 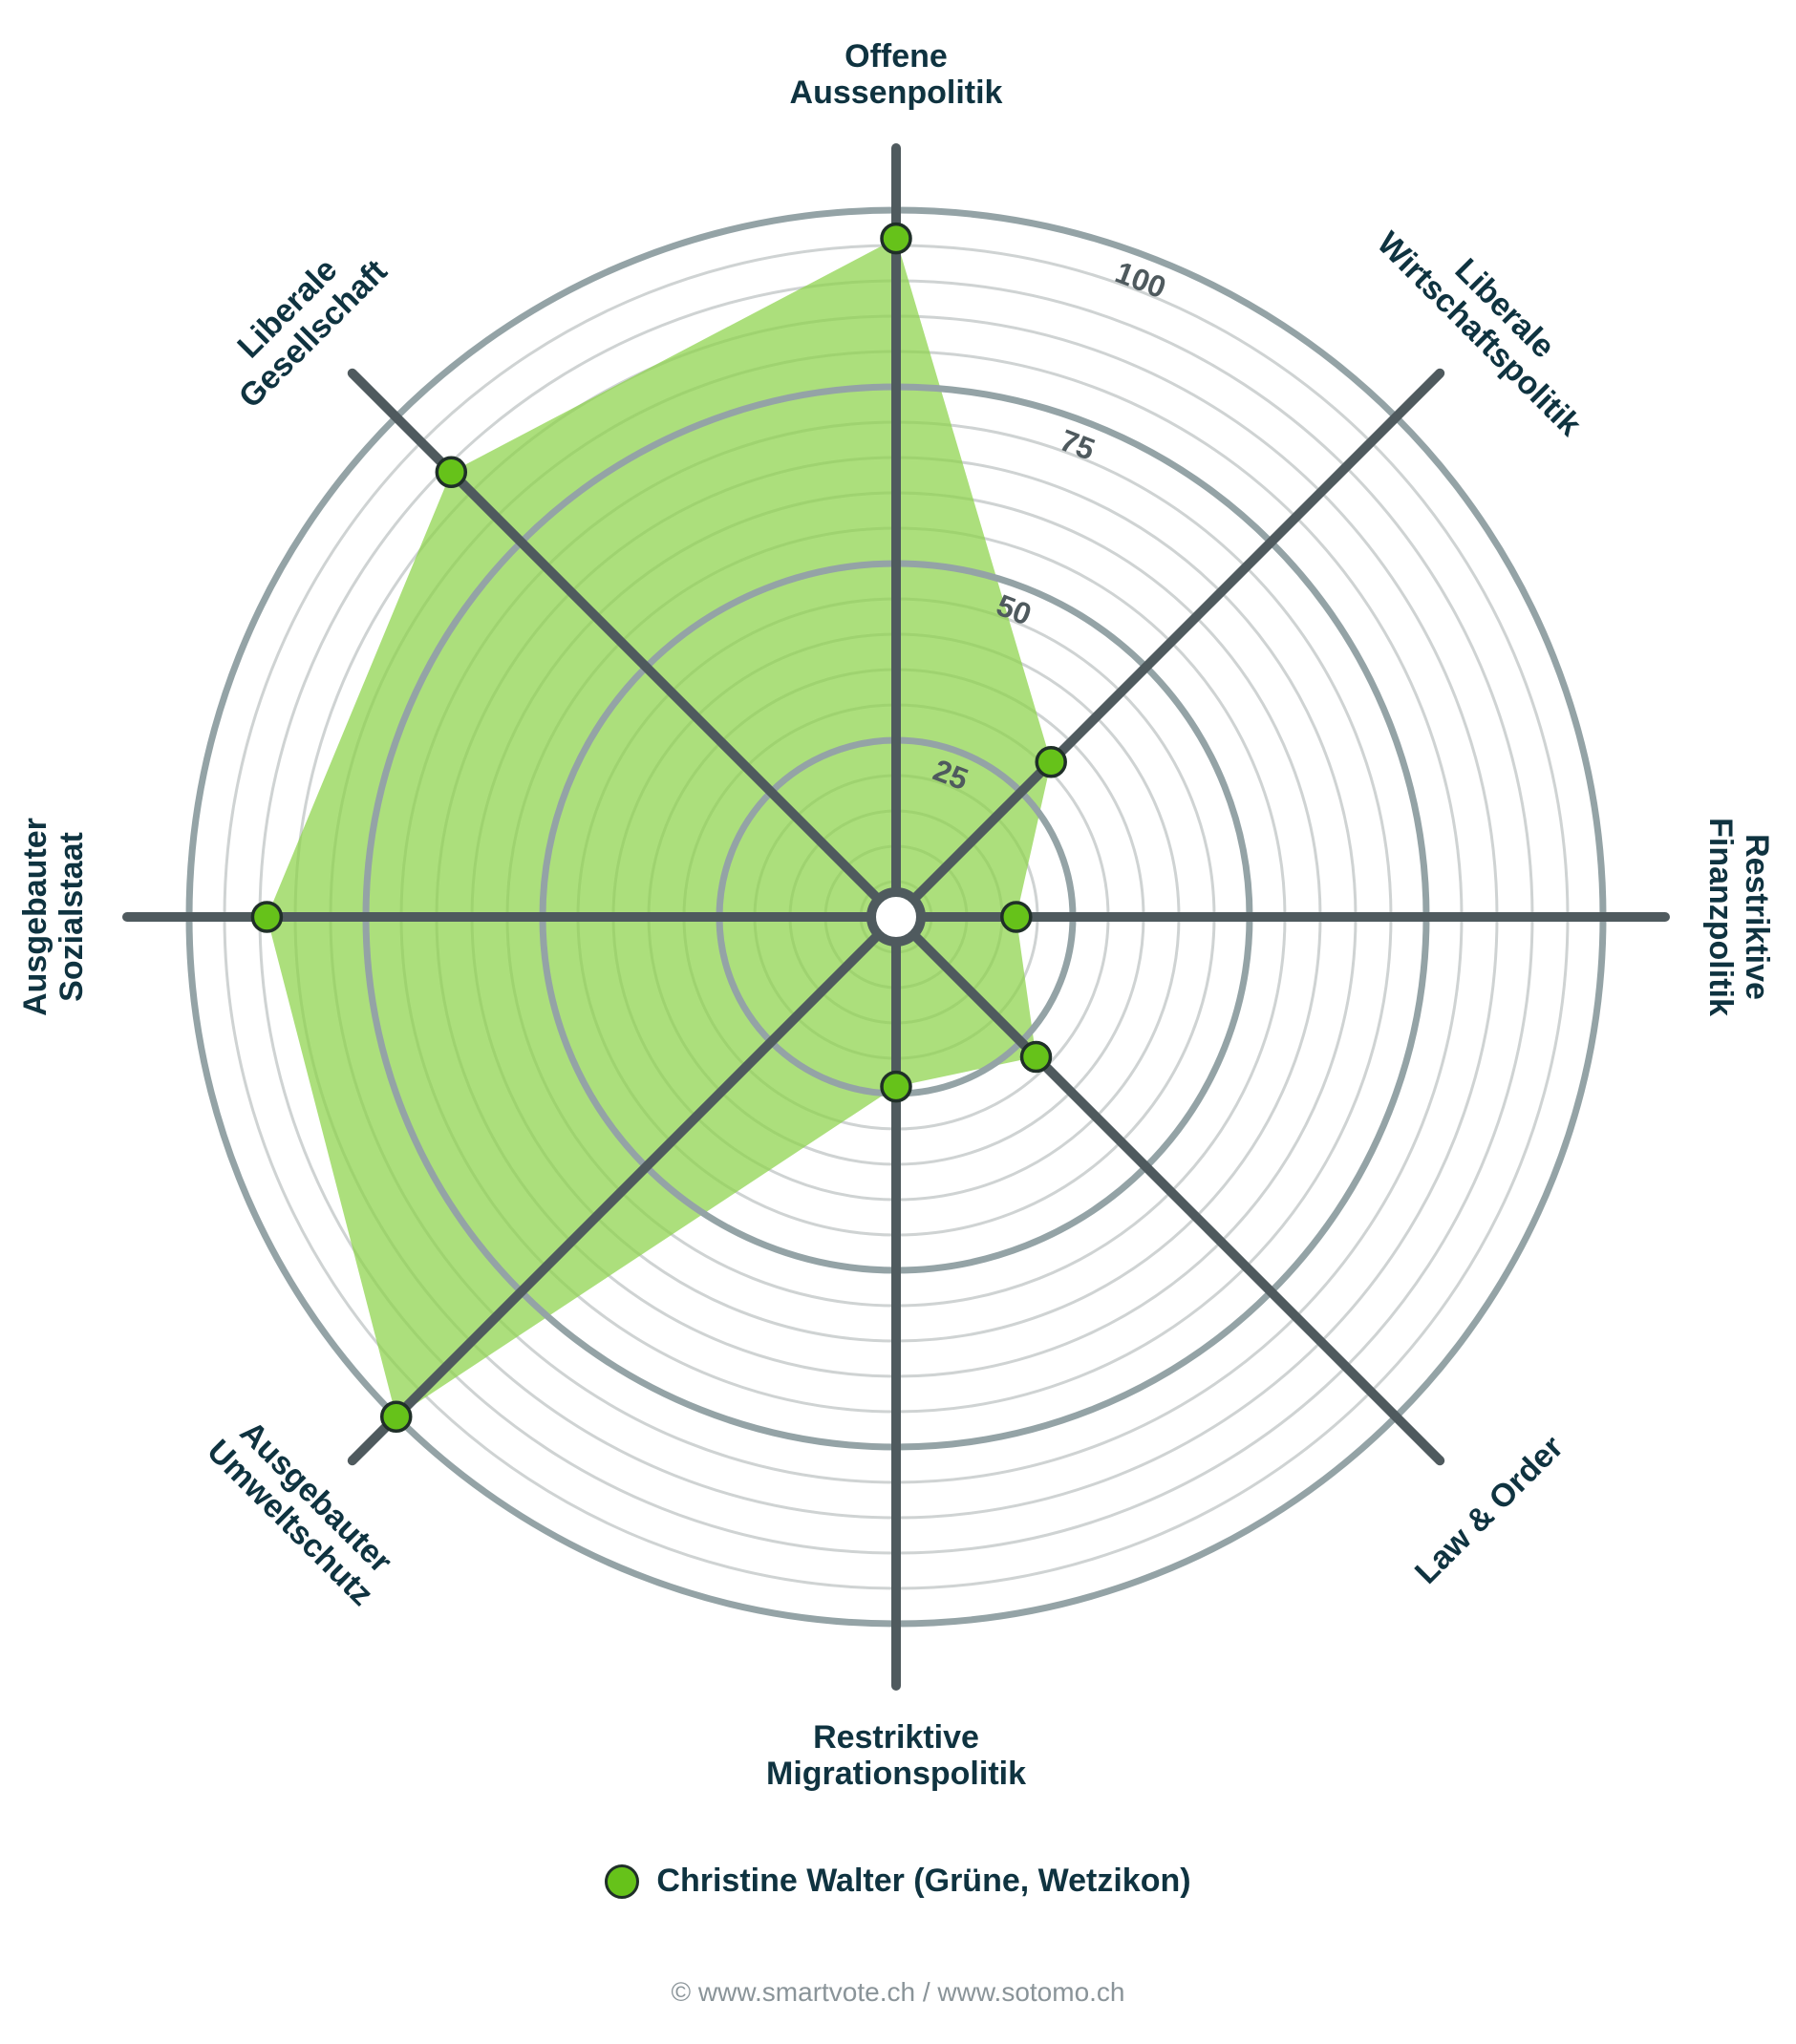 I want to click on axis-label: Ausgebauter, so click(x=35, y=917).